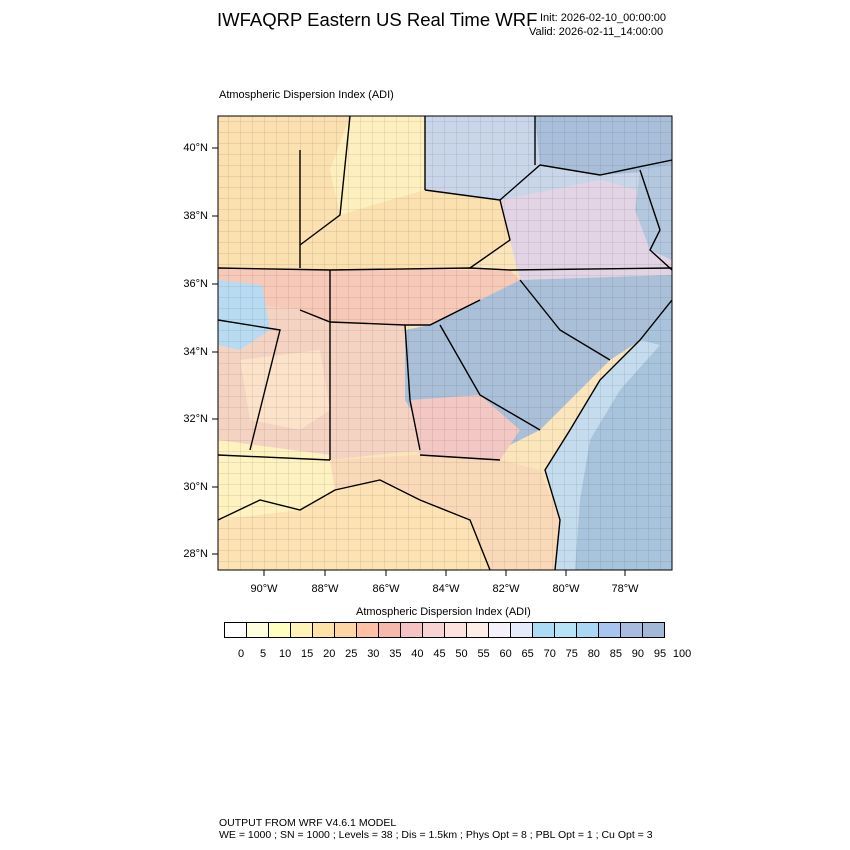 The height and width of the screenshot is (850, 850). Describe the element at coordinates (443, 612) in the screenshot. I see `legend-title: Atmospheric Dispersion Index (ADI)` at that location.